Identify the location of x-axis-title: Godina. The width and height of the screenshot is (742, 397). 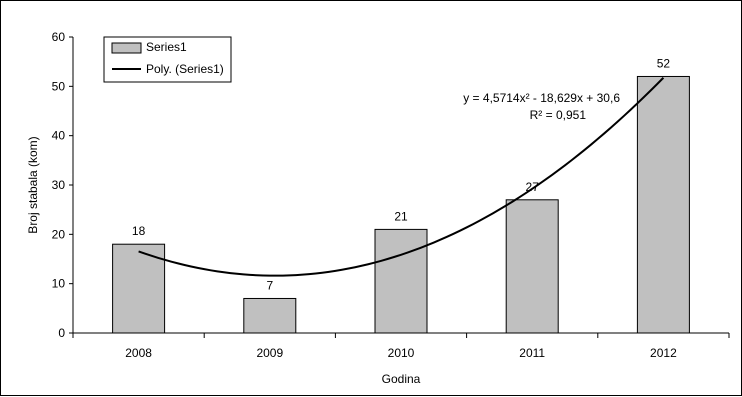
(401, 379).